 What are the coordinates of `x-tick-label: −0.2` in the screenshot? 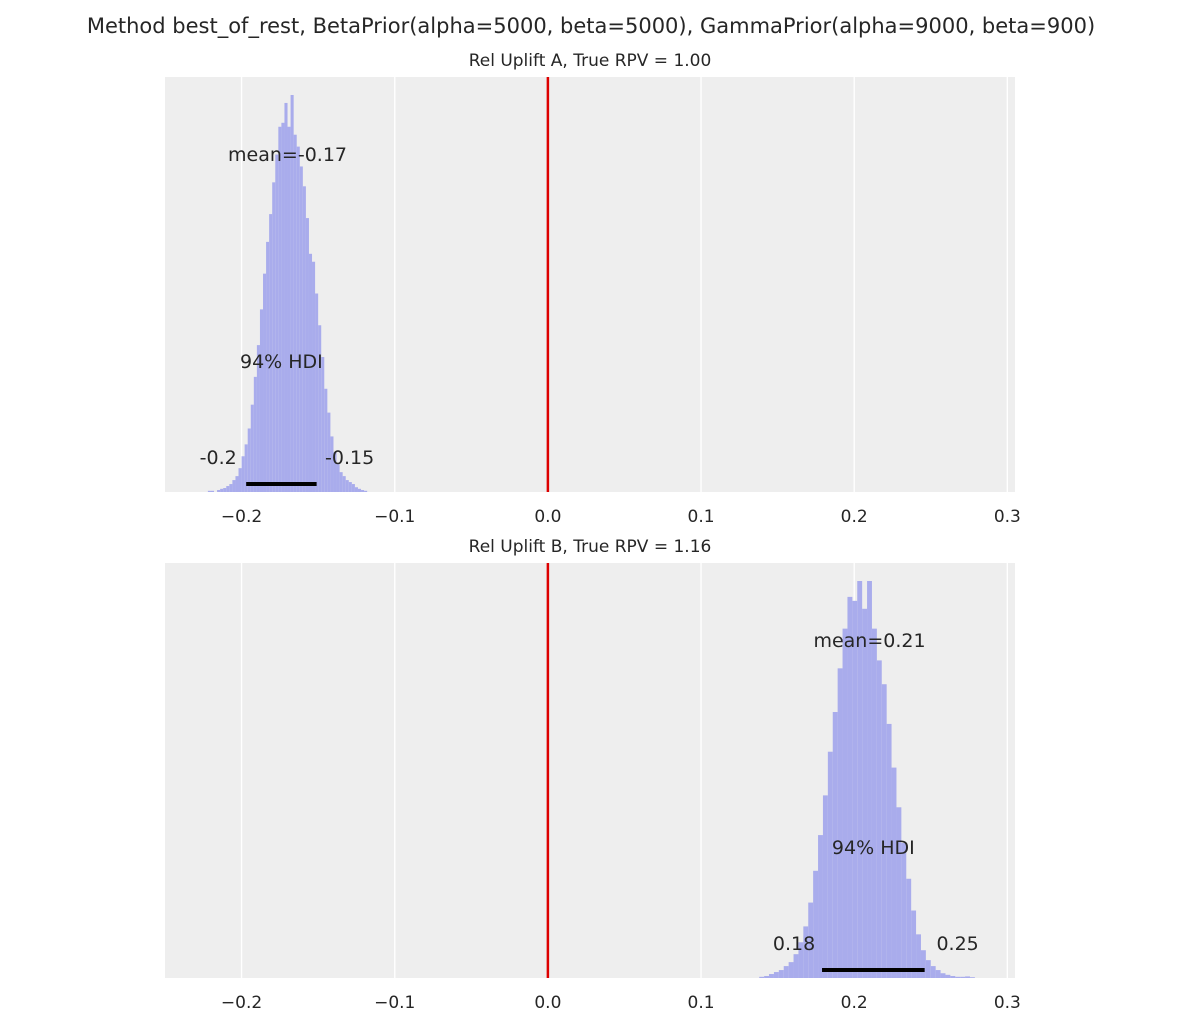 It's located at (241, 517).